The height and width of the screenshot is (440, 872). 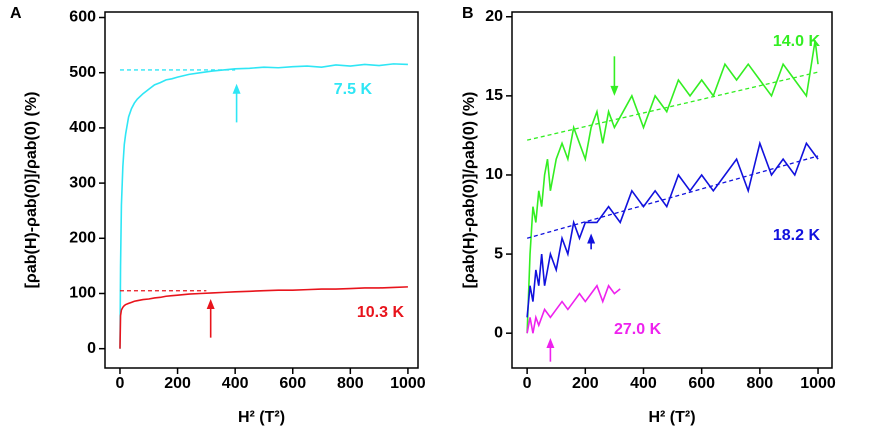 What do you see at coordinates (797, 235) in the screenshot?
I see `series-label: 18.2 K` at bounding box center [797, 235].